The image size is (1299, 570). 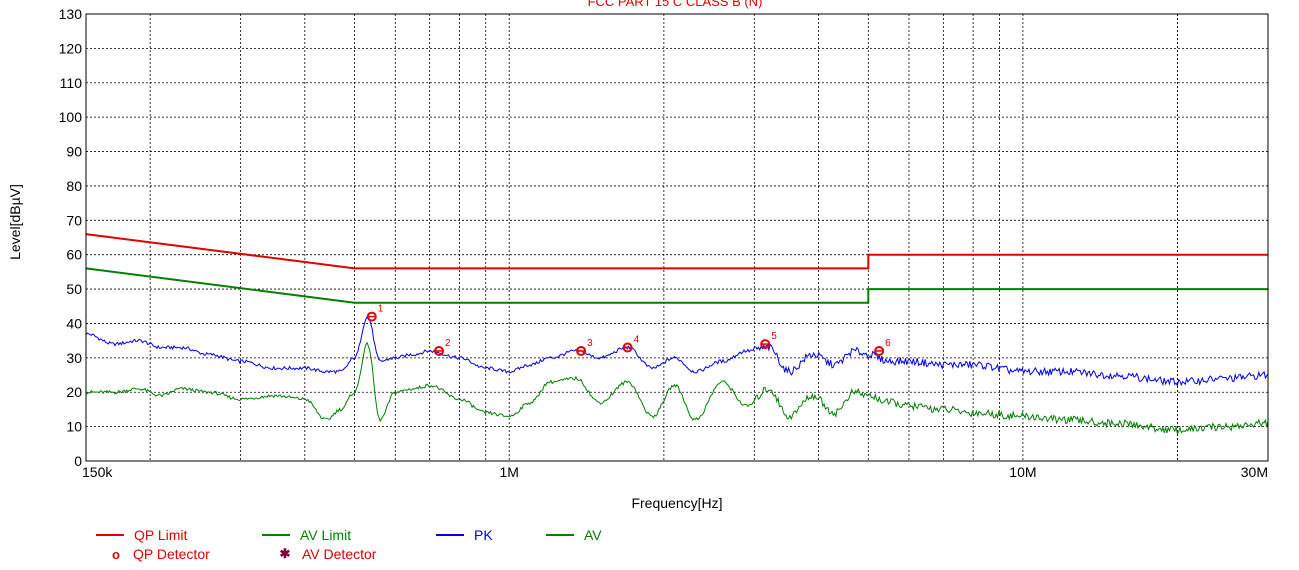 What do you see at coordinates (448, 343) in the screenshot?
I see `marker-label: 2` at bounding box center [448, 343].